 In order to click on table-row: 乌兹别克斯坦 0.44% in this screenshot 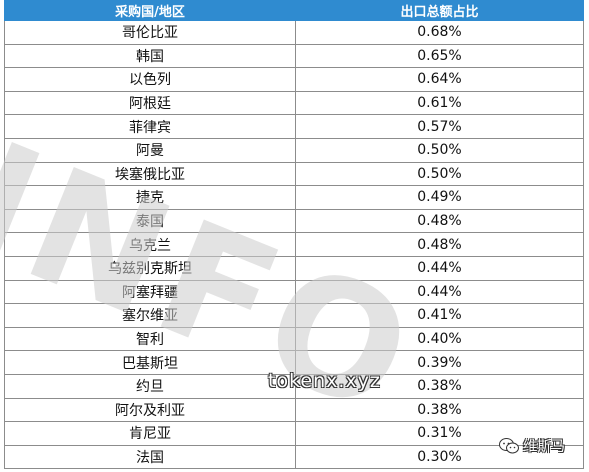, I will do `click(294, 268)`.